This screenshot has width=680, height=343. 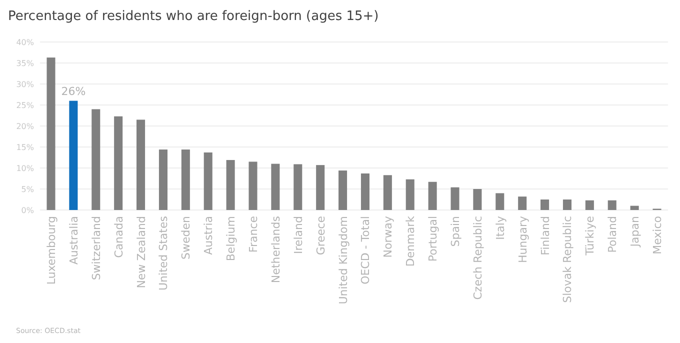 What do you see at coordinates (590, 236) in the screenshot?
I see `x-tick-label: Türkiye` at bounding box center [590, 236].